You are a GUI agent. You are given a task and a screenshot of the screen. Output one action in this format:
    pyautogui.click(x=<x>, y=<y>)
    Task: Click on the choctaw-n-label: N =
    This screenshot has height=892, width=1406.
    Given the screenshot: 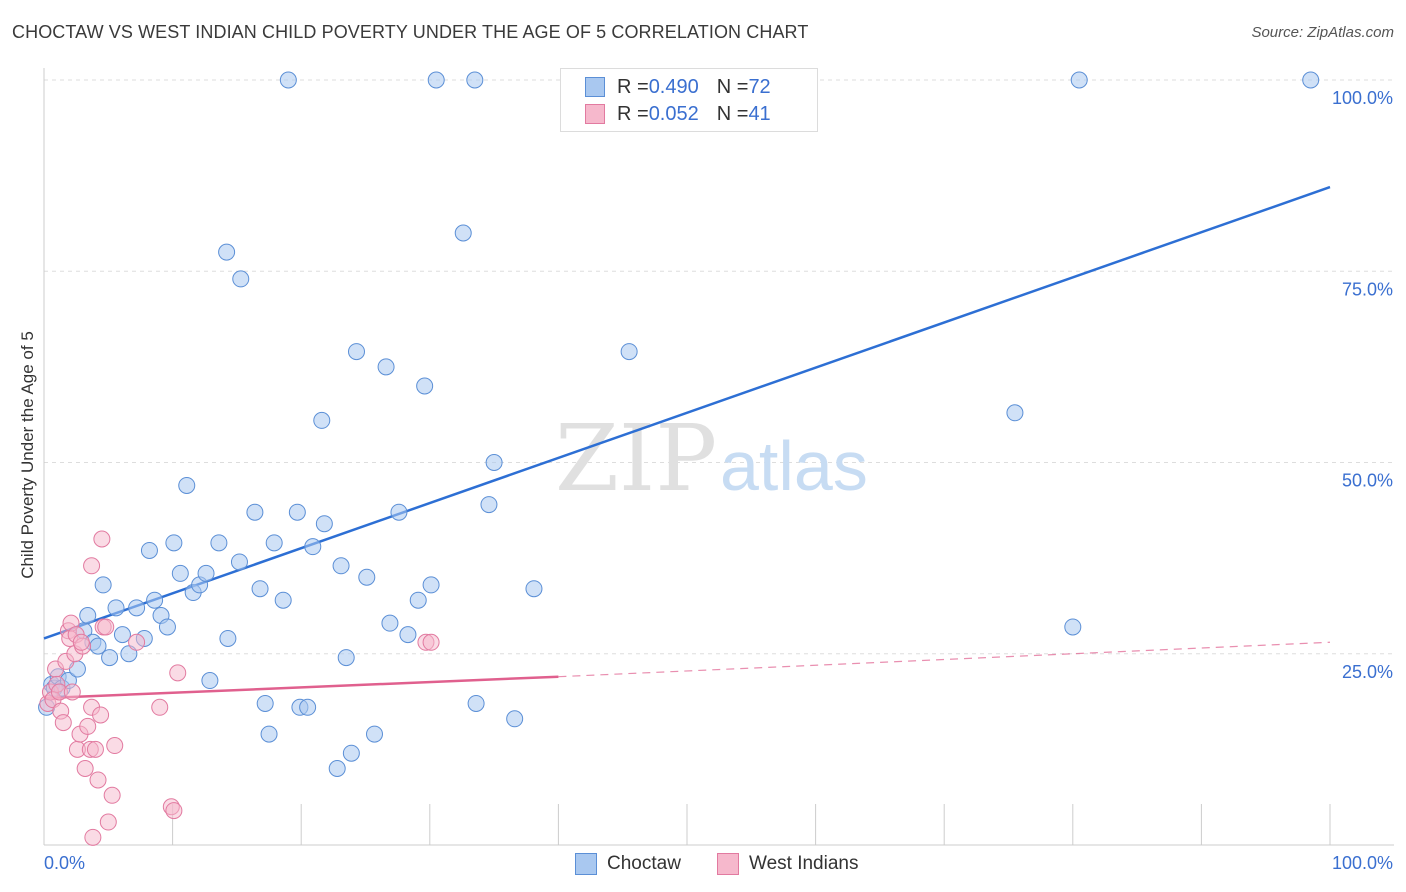 What is the action you would take?
    pyautogui.click(x=732, y=86)
    